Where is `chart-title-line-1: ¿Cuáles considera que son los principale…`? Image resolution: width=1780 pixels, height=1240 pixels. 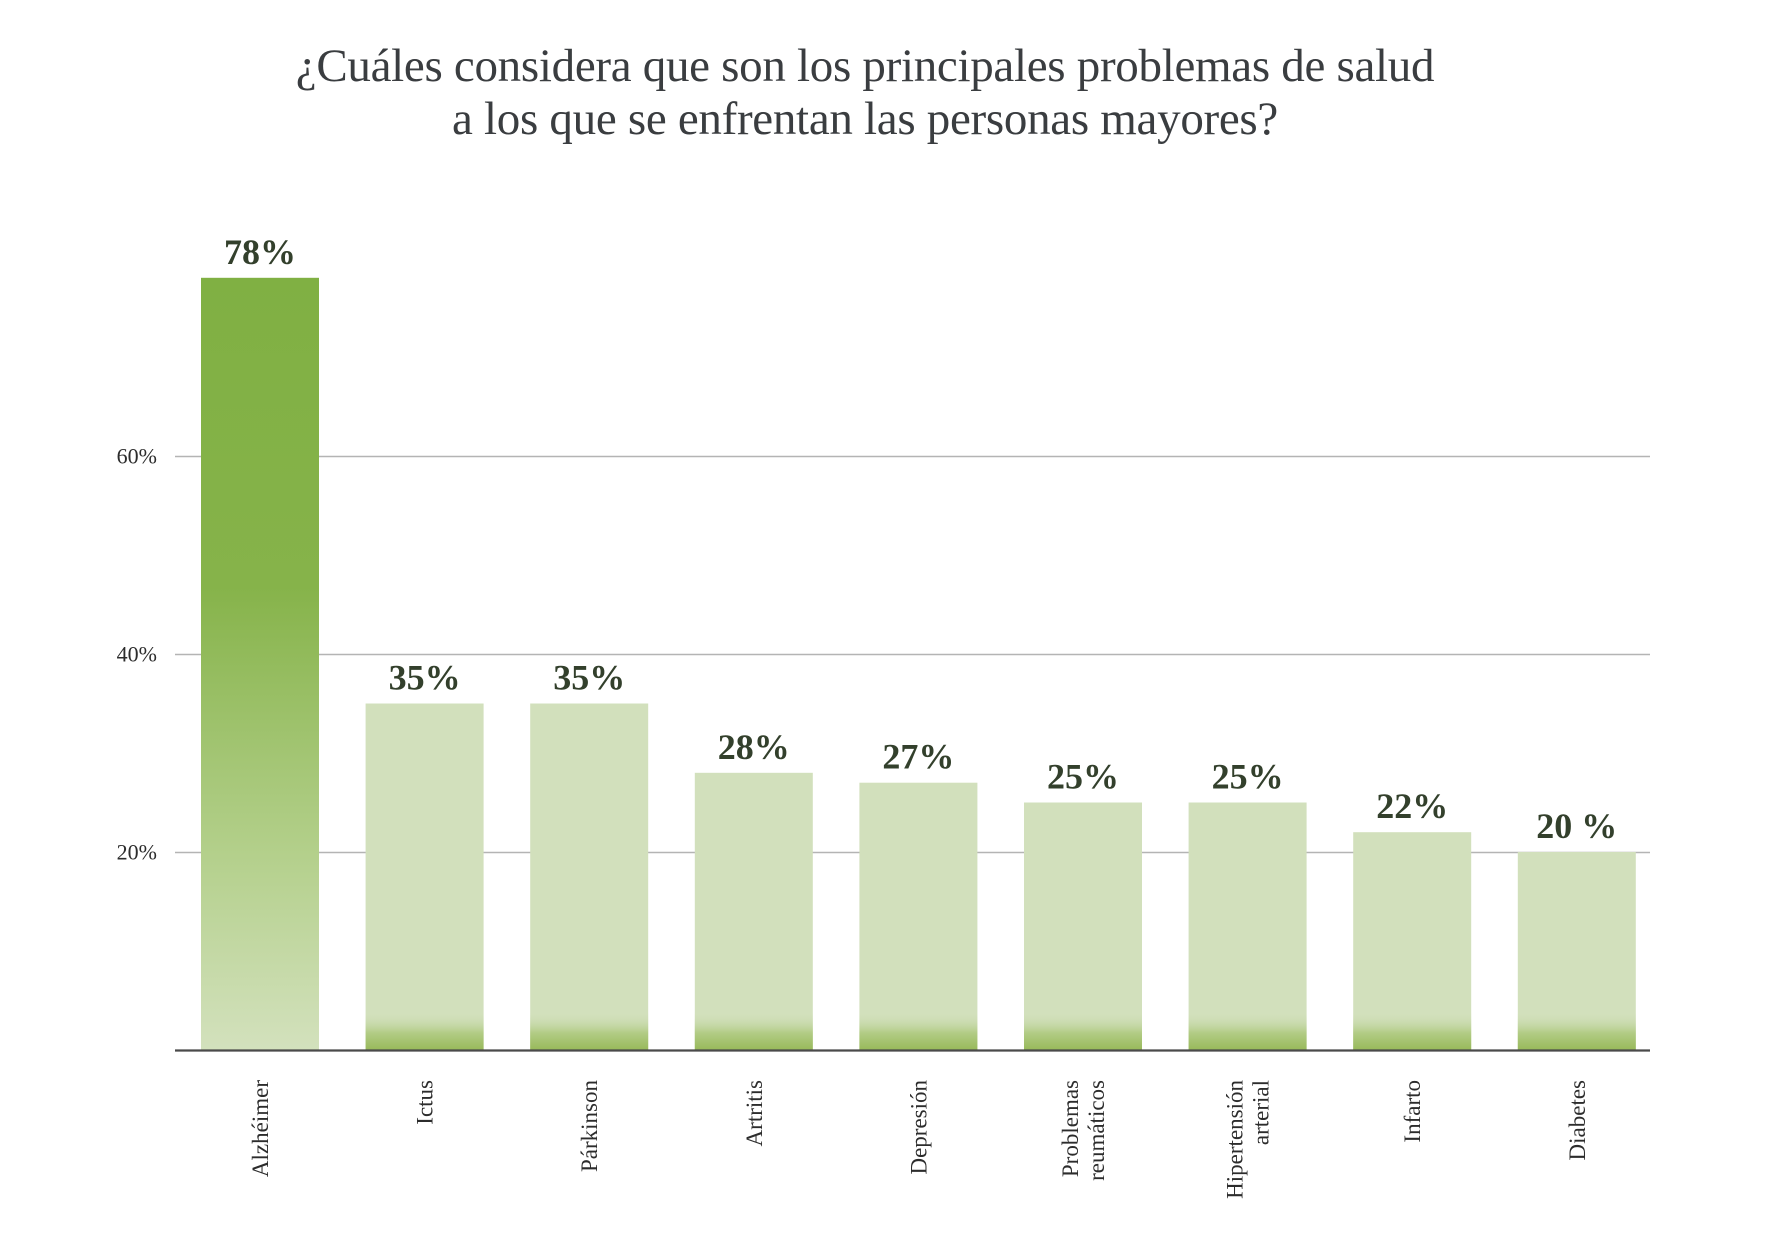 chart-title-line-1: ¿Cuáles considera que son los principale… is located at coordinates (865, 66).